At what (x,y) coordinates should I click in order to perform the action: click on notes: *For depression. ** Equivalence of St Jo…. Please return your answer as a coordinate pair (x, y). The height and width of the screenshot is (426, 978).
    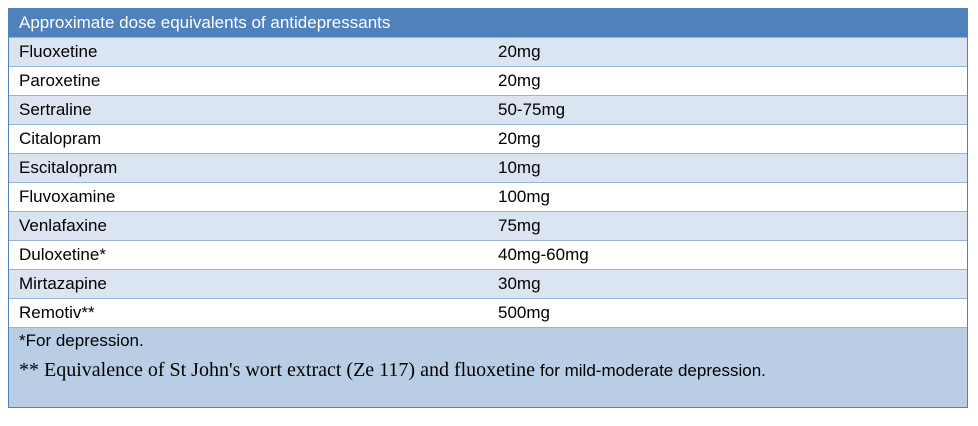
    Looking at the image, I should click on (392, 356).